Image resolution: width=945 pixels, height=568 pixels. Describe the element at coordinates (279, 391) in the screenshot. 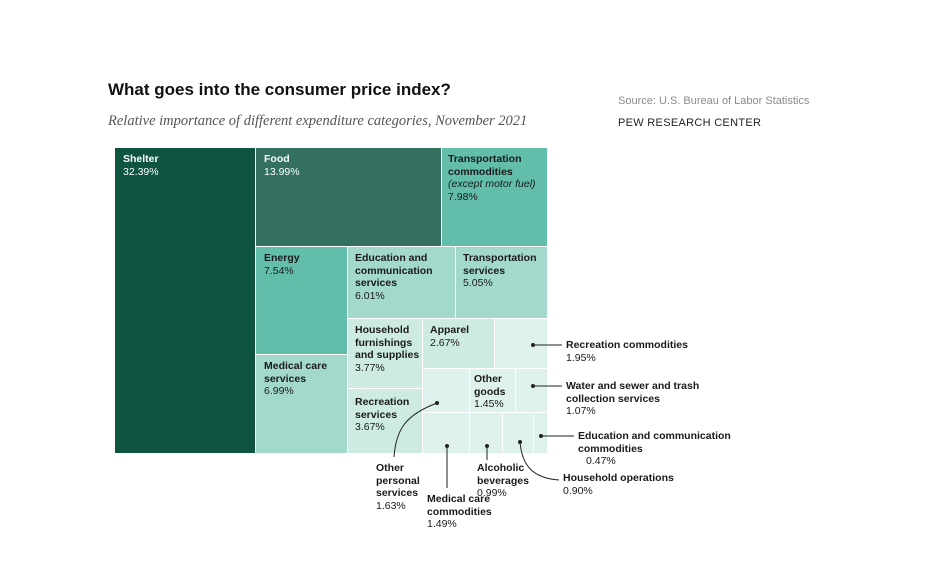

I see `tile-value: 6.99%` at that location.